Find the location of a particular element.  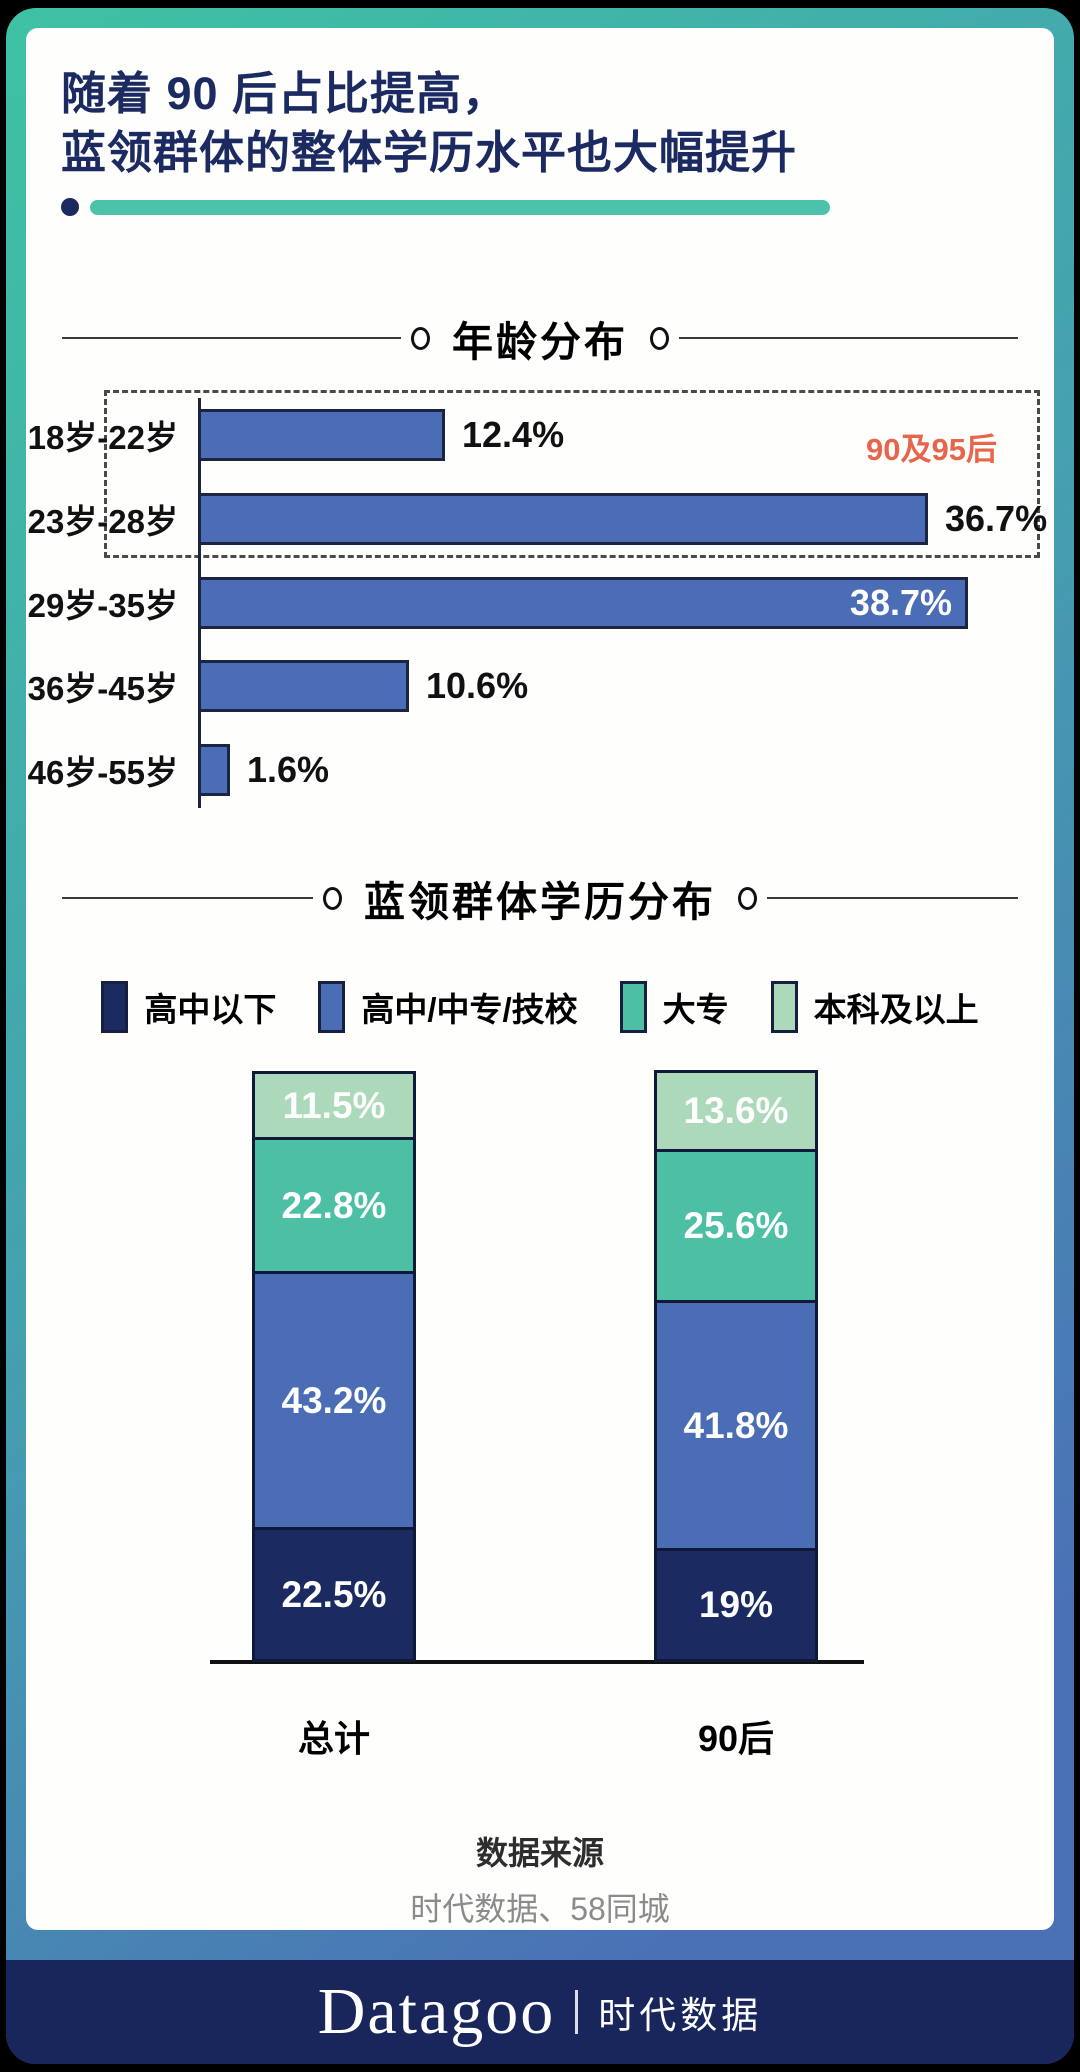

section-header-age: 年龄分布 is located at coordinates (540, 338).